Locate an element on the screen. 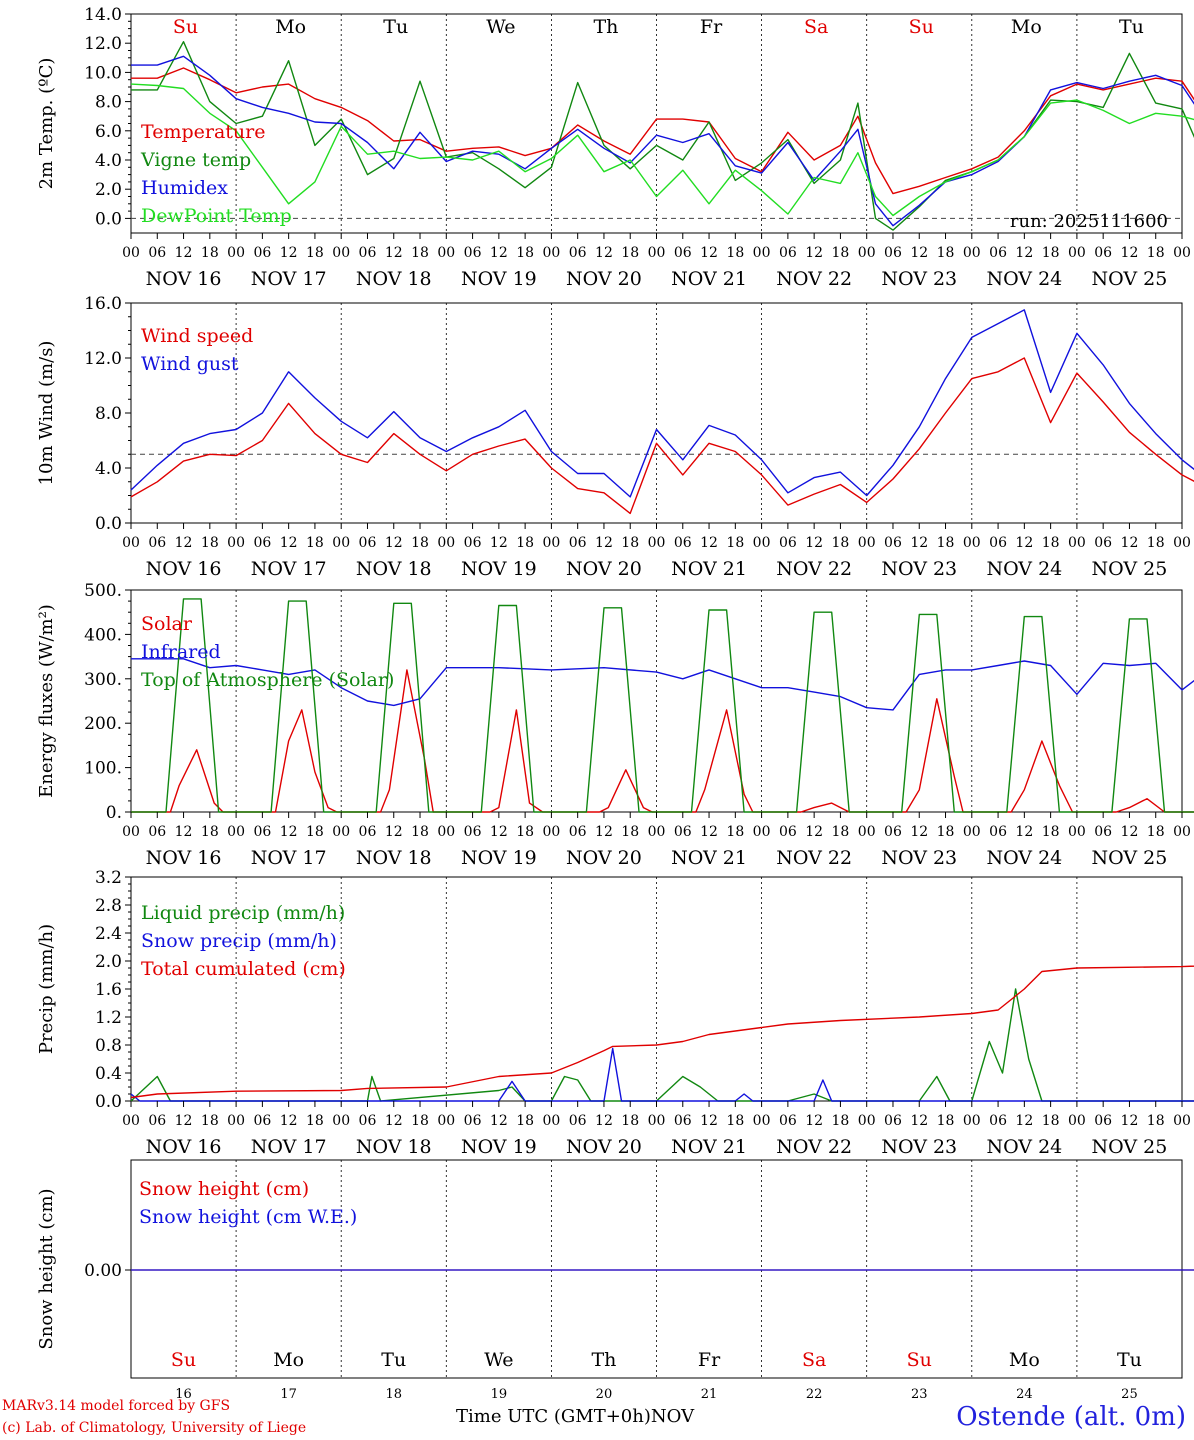 Image resolution: width=1194 pixels, height=1440 pixels. legend-entry: DewPoint Temp is located at coordinates (216, 216).